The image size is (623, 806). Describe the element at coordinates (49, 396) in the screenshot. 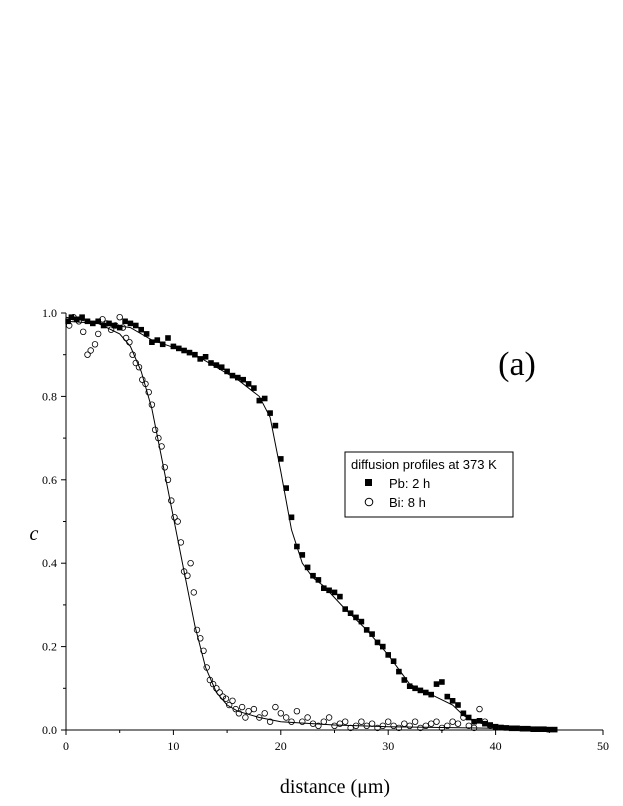

I see `y-tick-label: 0.8` at that location.